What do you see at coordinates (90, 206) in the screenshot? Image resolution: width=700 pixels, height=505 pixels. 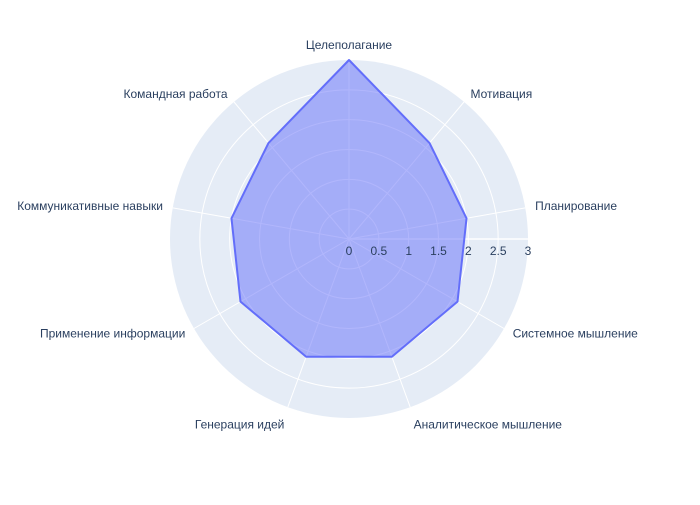 I see `category-label: Коммуникативные навыки` at bounding box center [90, 206].